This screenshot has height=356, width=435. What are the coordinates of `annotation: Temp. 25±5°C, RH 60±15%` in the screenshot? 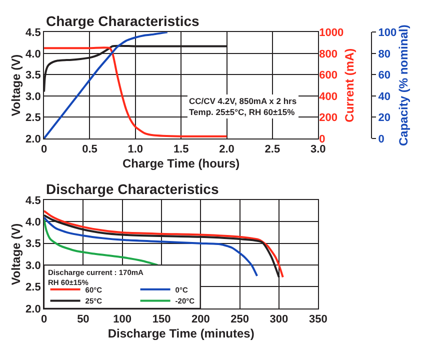 It's located at (242, 112).